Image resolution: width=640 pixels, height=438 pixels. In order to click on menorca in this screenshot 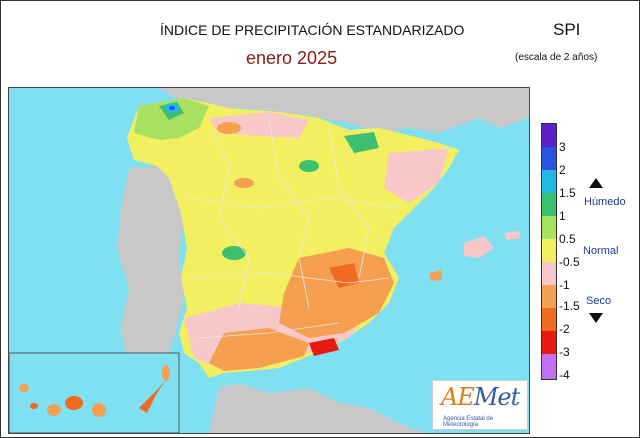, I will do `click(512, 235)`.